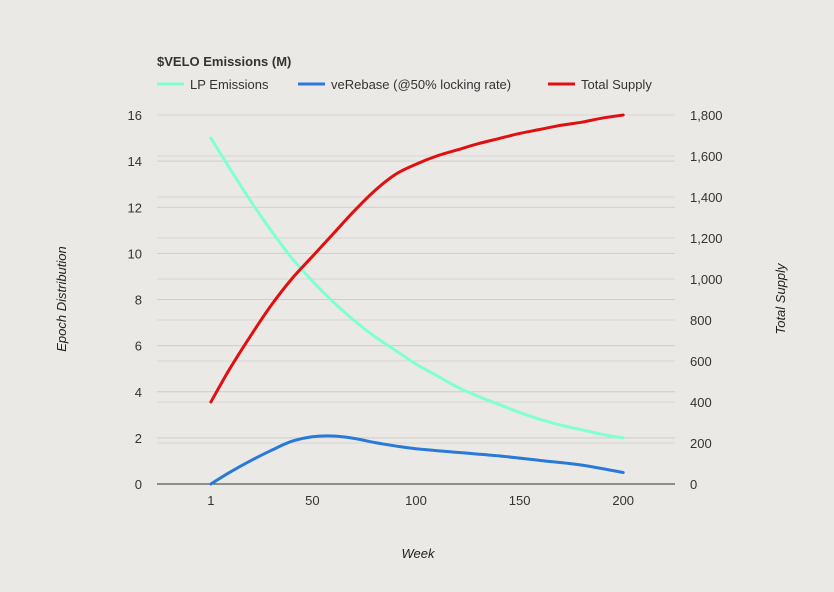 The width and height of the screenshot is (834, 592). Describe the element at coordinates (135, 207) in the screenshot. I see `y-left-tick-label: 12` at that location.